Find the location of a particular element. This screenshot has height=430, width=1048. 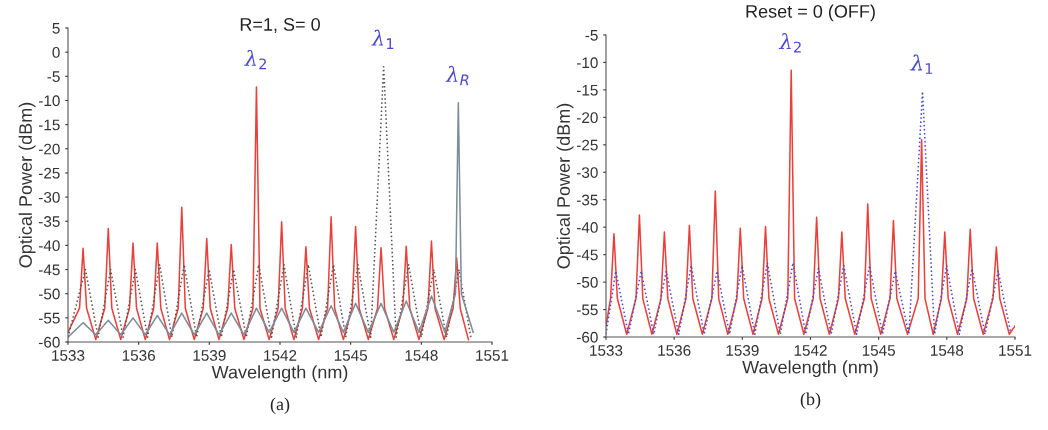

text: (a) is located at coordinates (280, 405).